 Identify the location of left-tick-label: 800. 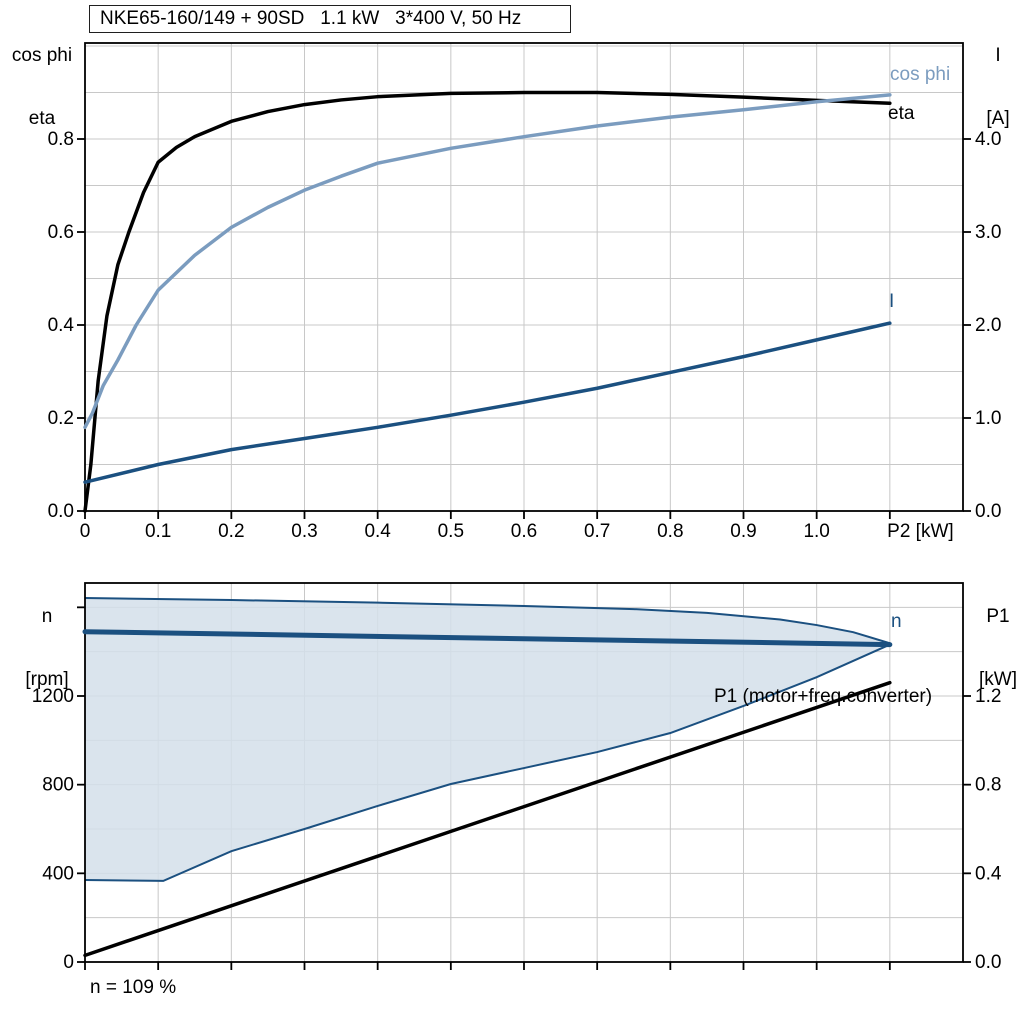
(58, 785).